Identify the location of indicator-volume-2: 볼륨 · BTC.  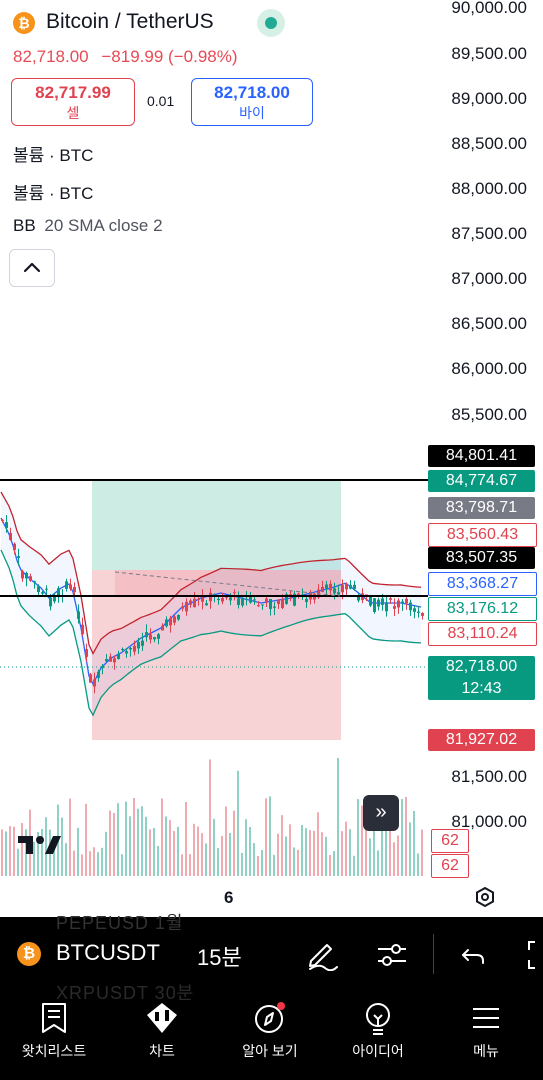
(53, 193).